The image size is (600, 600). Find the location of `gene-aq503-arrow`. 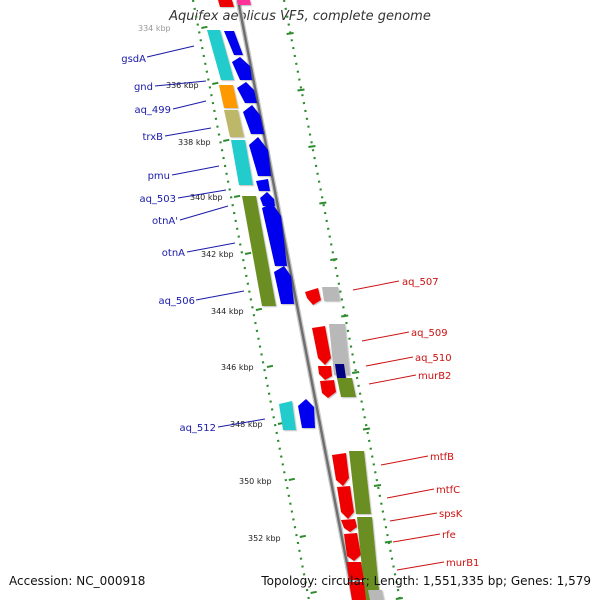

gene-aq503-arrow is located at coordinates (263, 185).